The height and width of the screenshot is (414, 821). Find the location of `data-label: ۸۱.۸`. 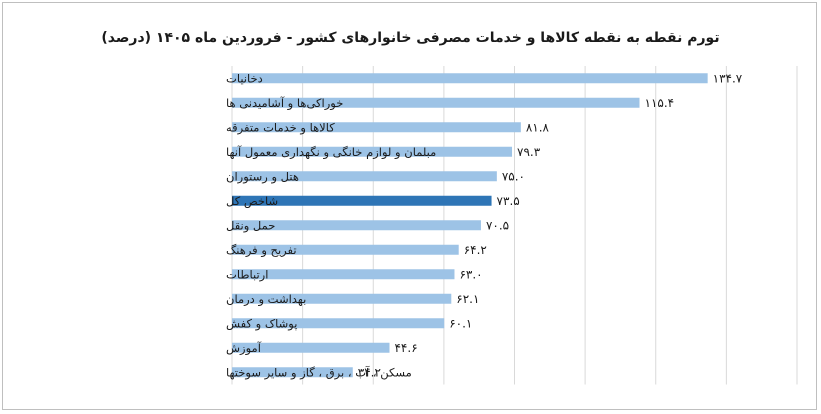

data-label: ۸۱.۸ is located at coordinates (538, 127).